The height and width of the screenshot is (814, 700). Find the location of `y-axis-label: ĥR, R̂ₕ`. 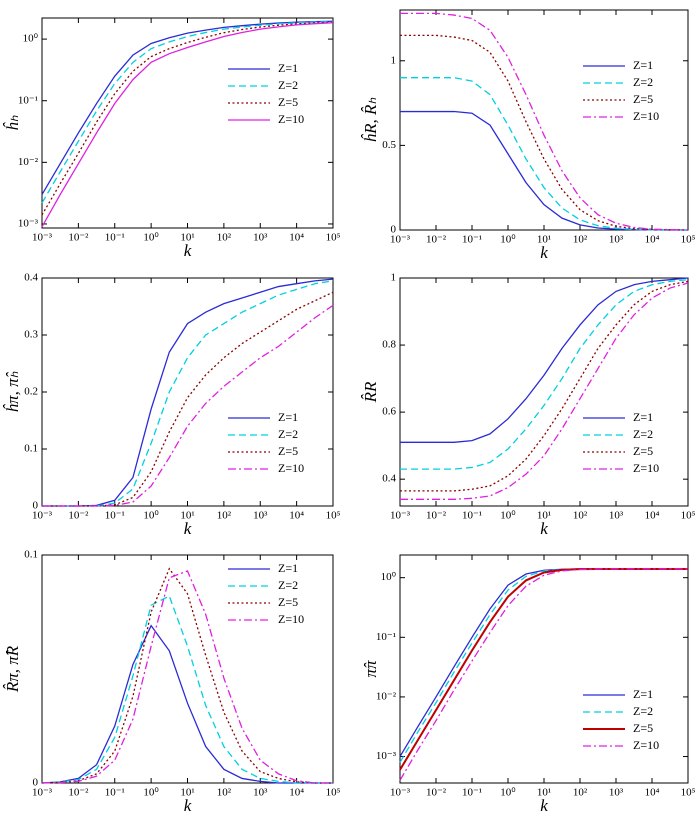

y-axis-label: ĥR, R̂ₕ is located at coordinates (370, 120).